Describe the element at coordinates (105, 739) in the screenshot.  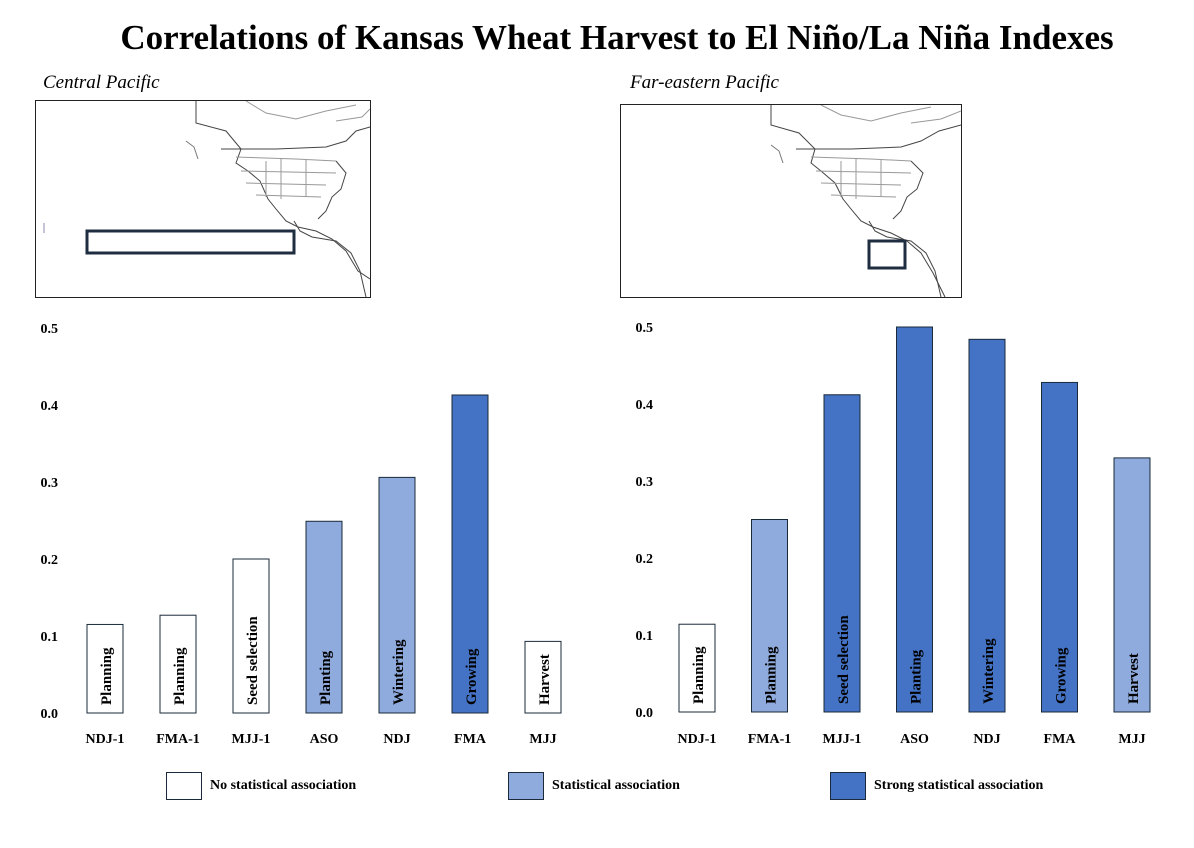
I see `central-category-label: NDJ-1` at that location.